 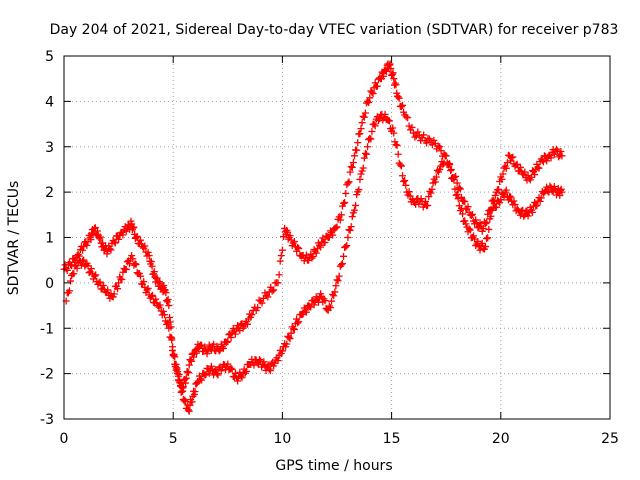 I want to click on x-tick-label: 20, so click(x=501, y=439).